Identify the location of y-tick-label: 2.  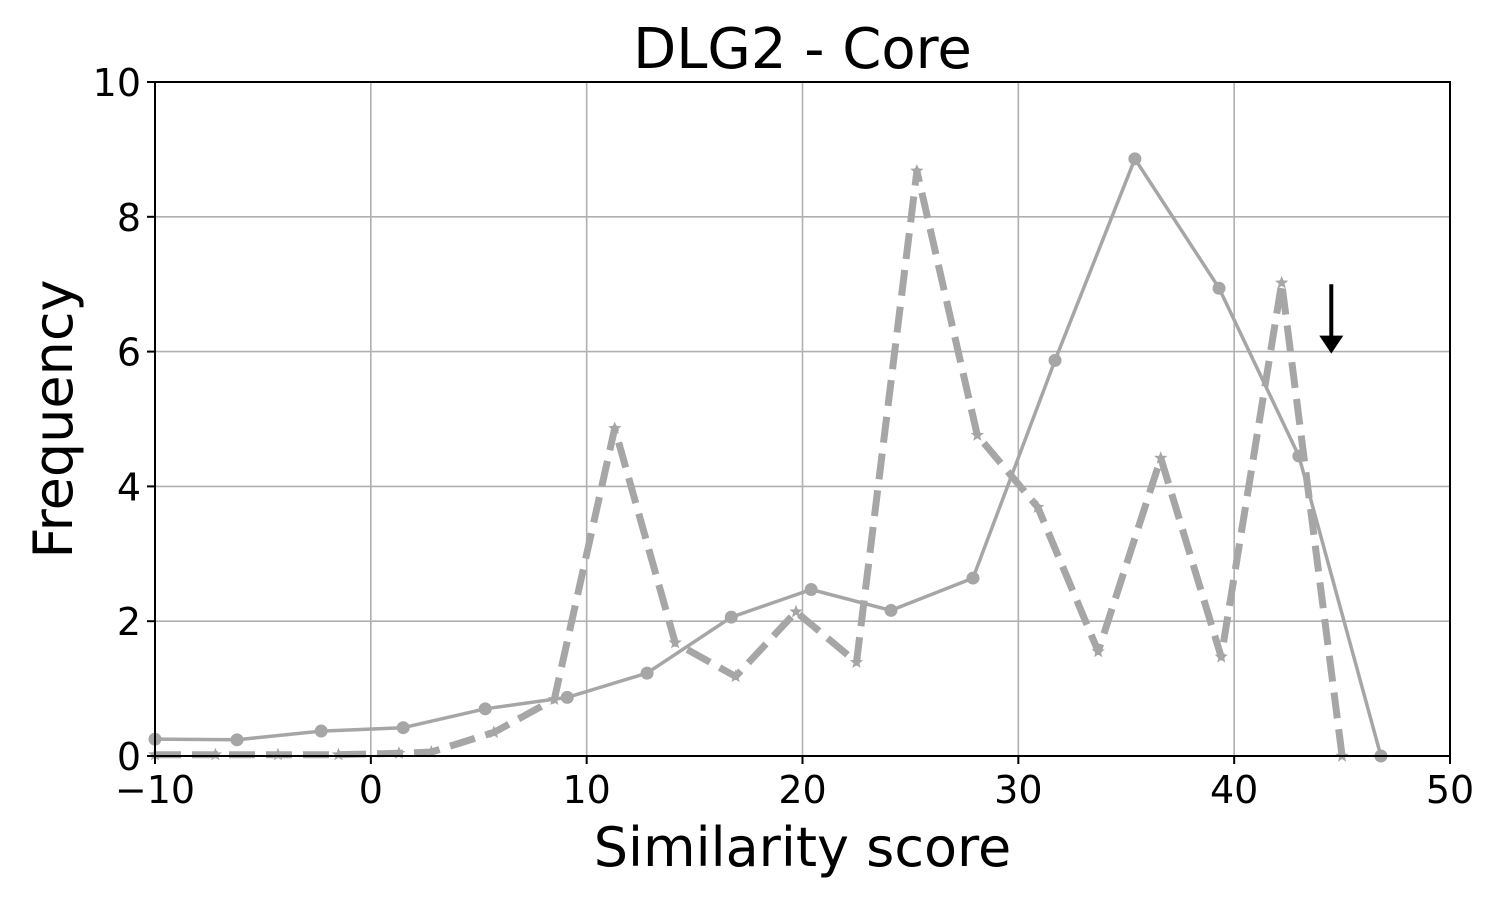
(129, 622).